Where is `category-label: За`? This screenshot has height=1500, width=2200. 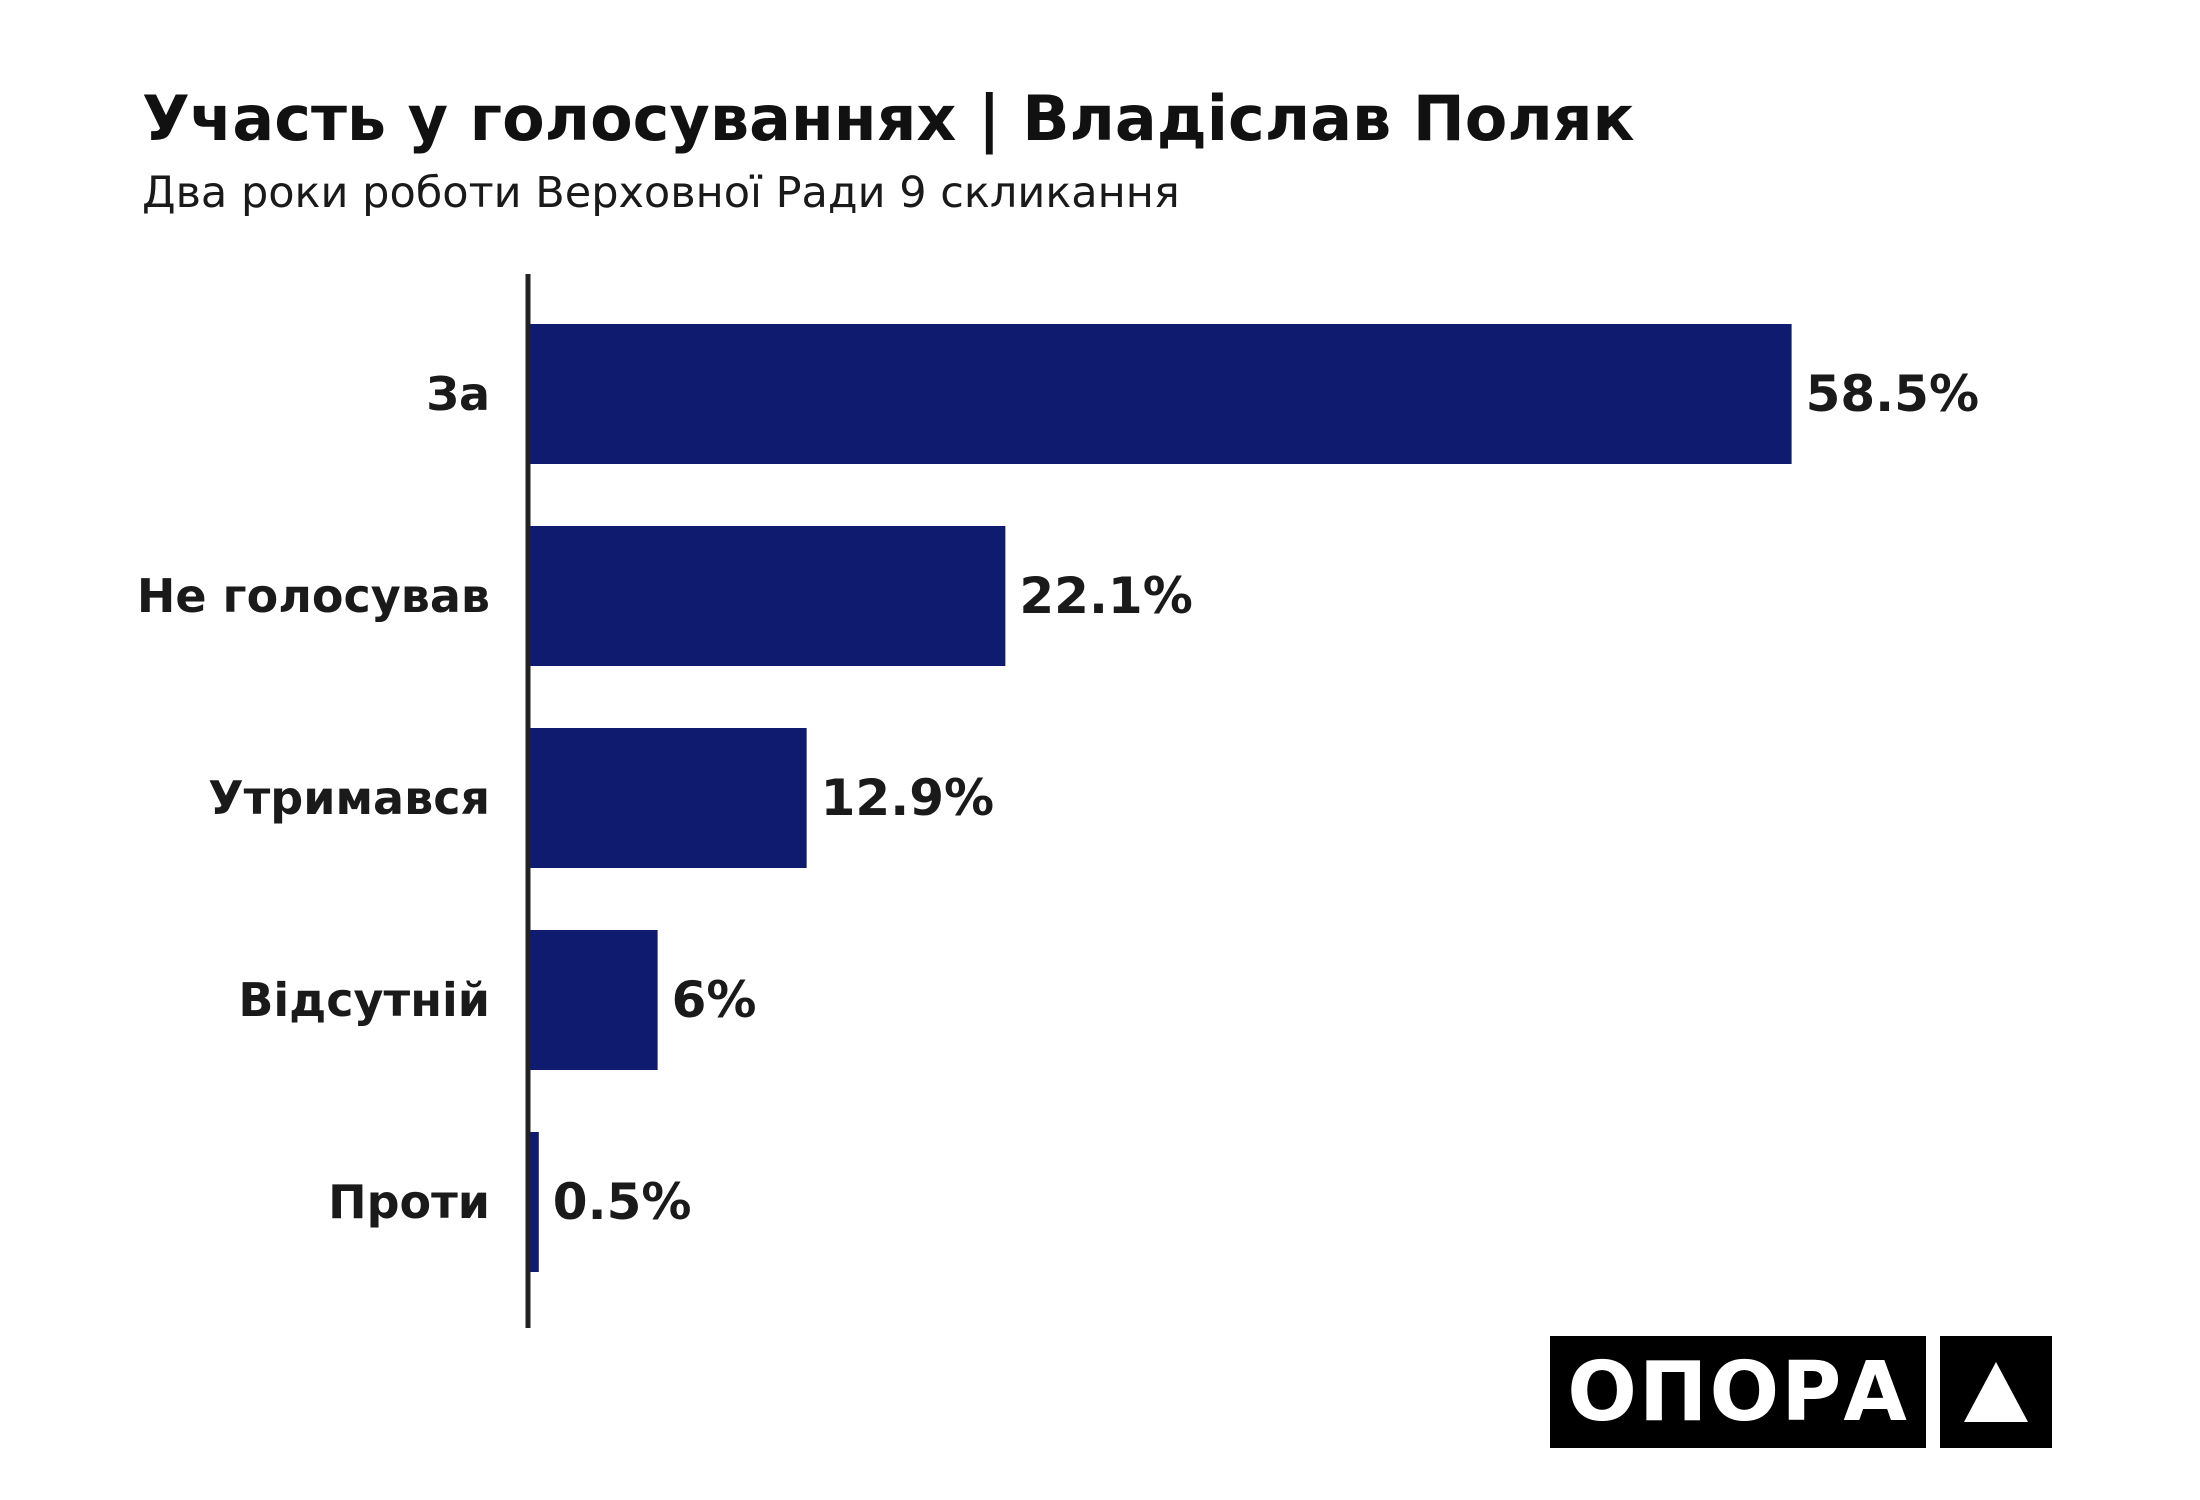
category-label: За is located at coordinates (458, 394).